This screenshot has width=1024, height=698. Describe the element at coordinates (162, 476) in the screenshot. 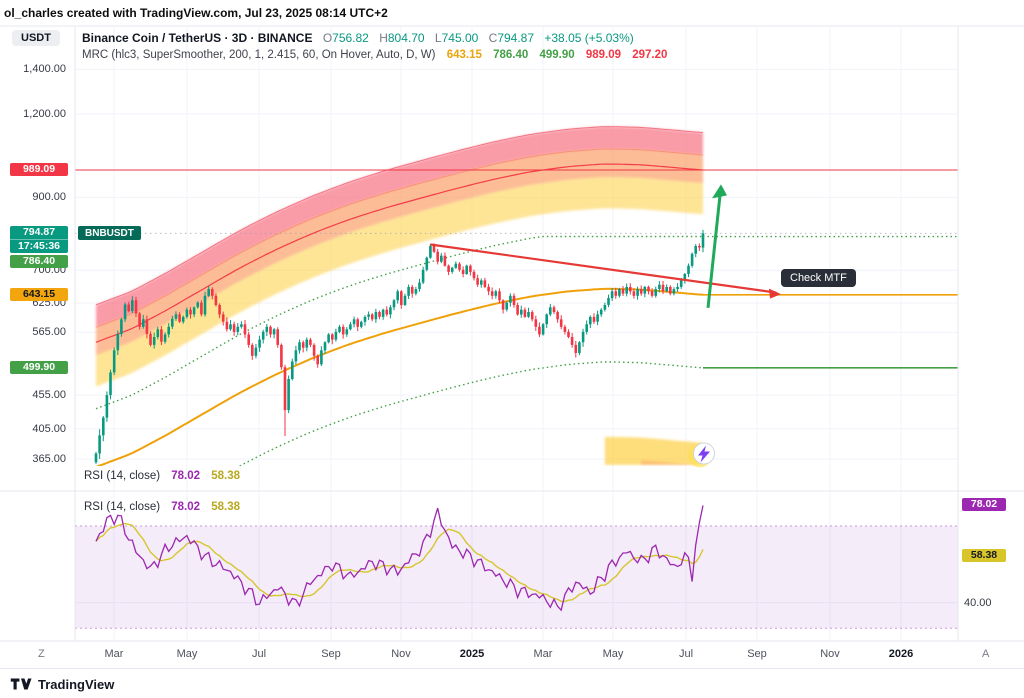

I see `rsi-legend-collapsed: RSI (14, close) 78.02 58.38` at that location.